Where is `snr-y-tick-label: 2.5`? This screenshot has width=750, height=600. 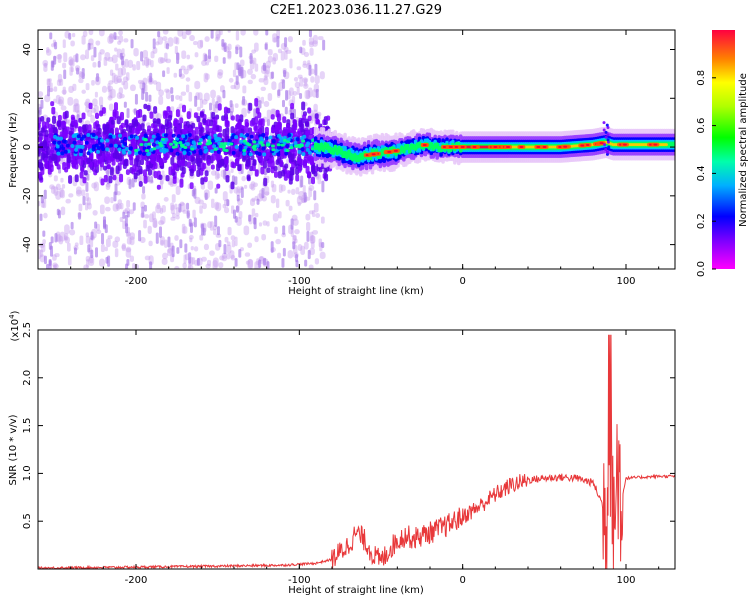
snr-y-tick-label: 2.5 is located at coordinates (27, 330).